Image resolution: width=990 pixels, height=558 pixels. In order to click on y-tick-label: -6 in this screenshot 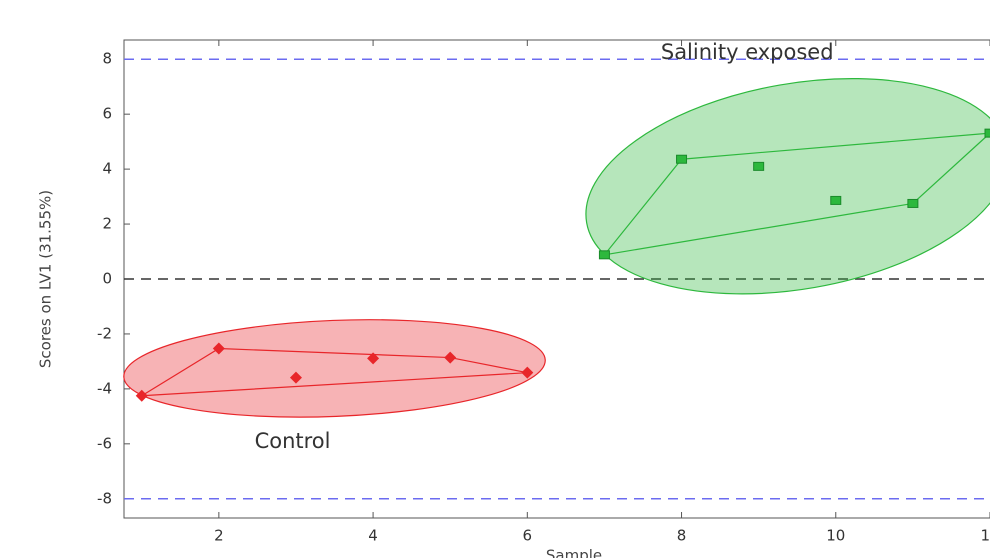, I will do `click(104, 443)`.